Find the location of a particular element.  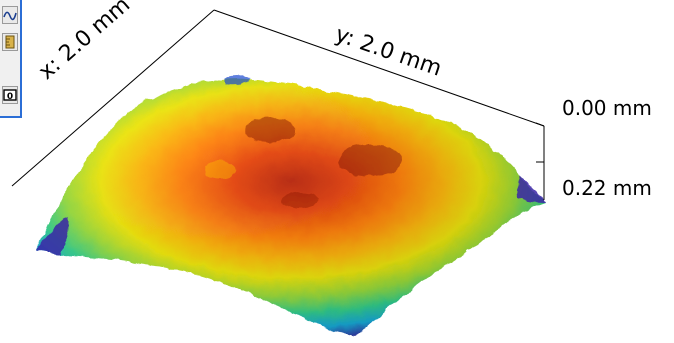

z-axis-bottom-label: 0.22 mm is located at coordinates (607, 188).